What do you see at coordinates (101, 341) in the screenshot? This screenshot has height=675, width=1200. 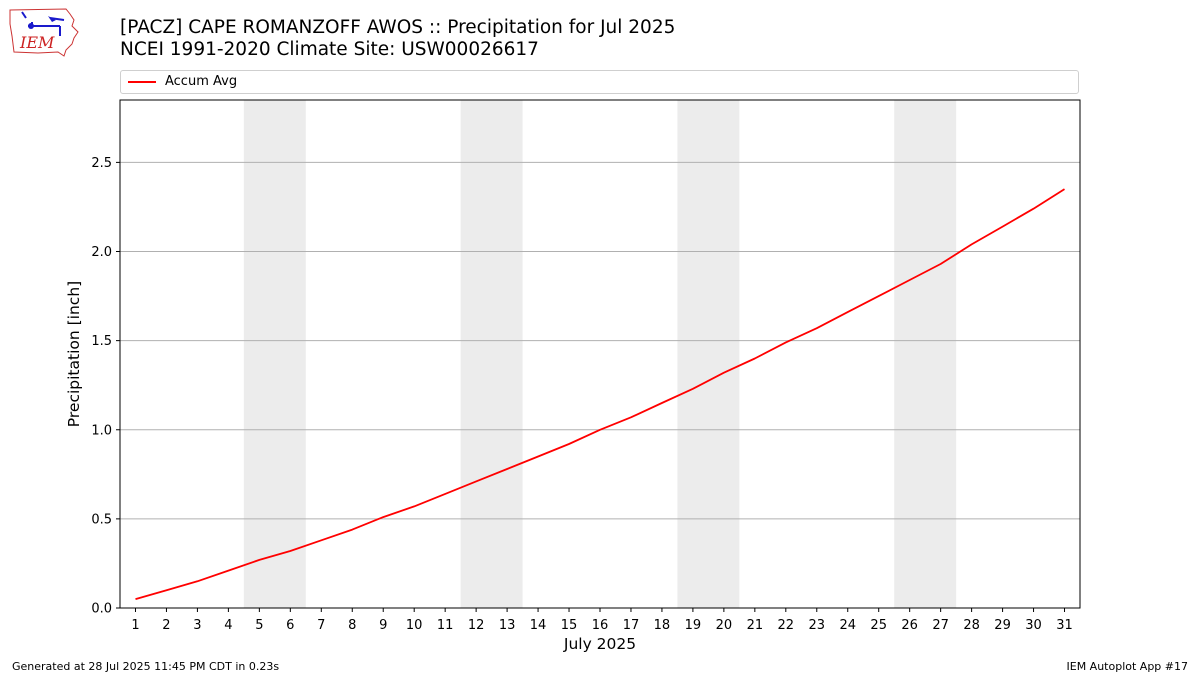 I see `y-tick-label: 1.5` at bounding box center [101, 341].